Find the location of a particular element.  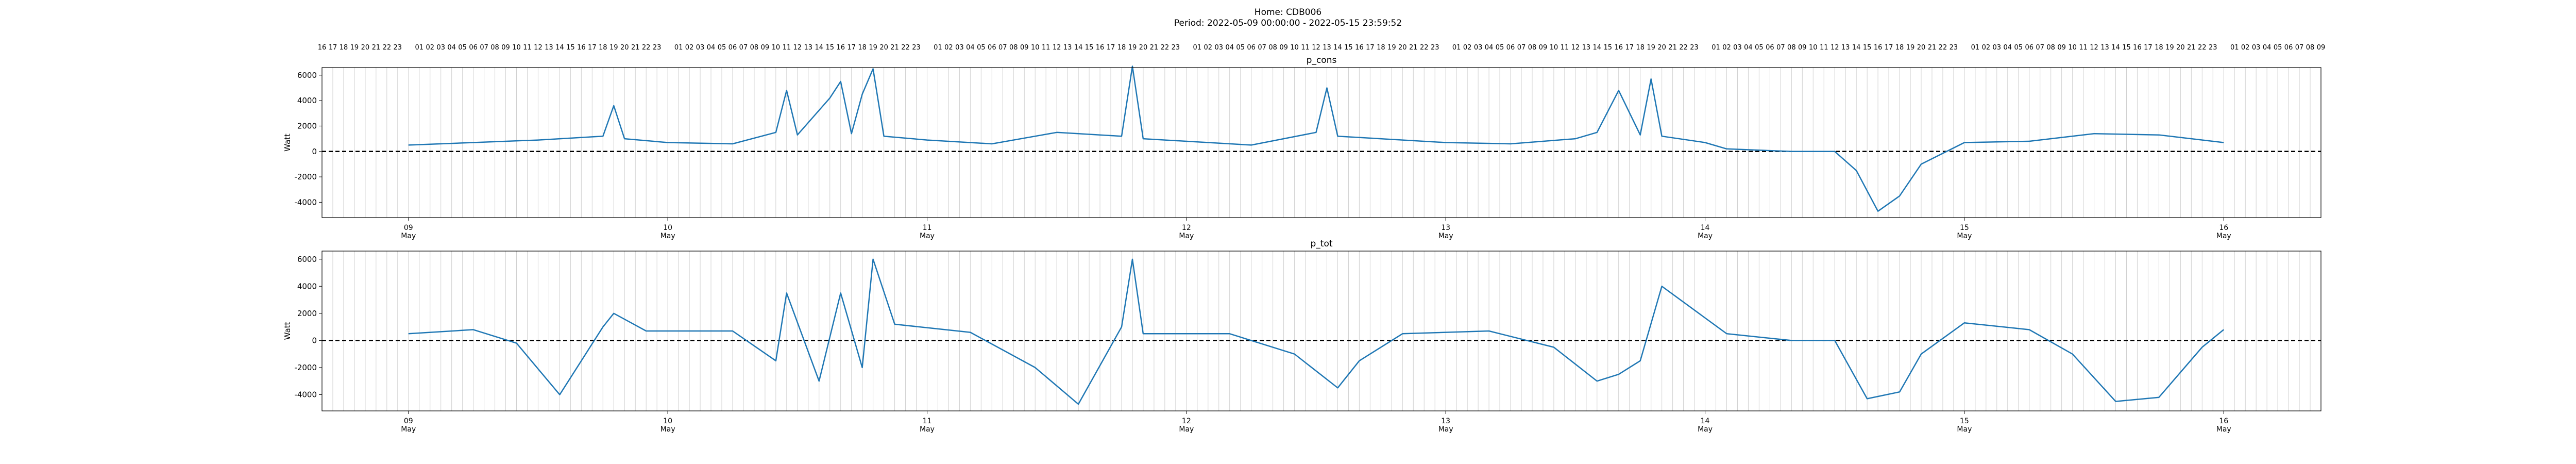

figure-title: Home: CDB006 is located at coordinates (1288, 12).